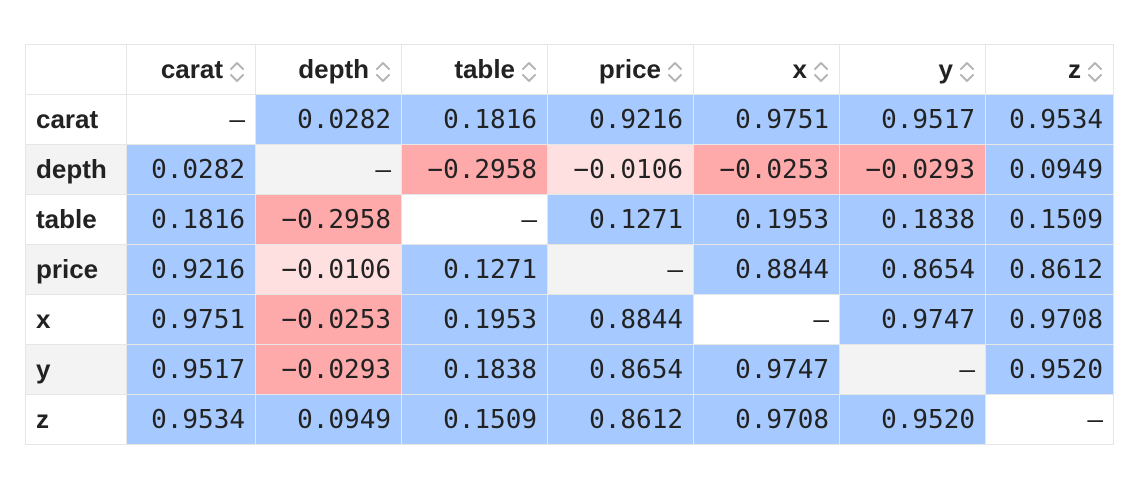 The image size is (1144, 488). I want to click on table-row: z 0.9534 0.0949 0.1509 0.8612 0.9708 0.9520—, so click(569, 419).